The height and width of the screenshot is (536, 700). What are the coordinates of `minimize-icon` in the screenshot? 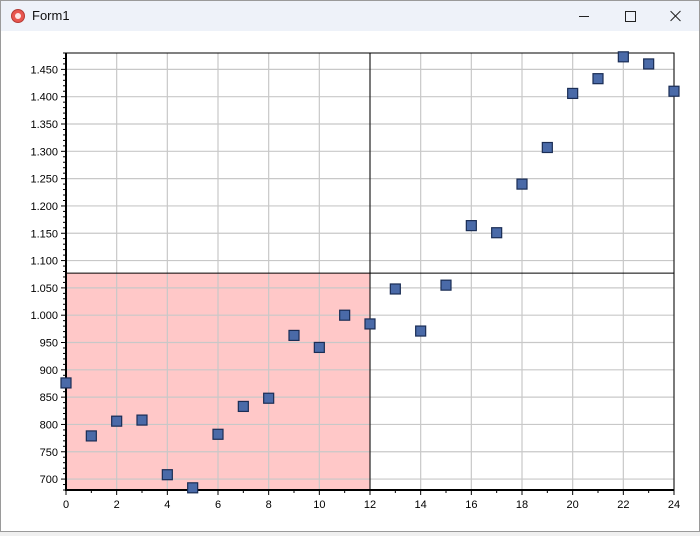 It's located at (584, 16).